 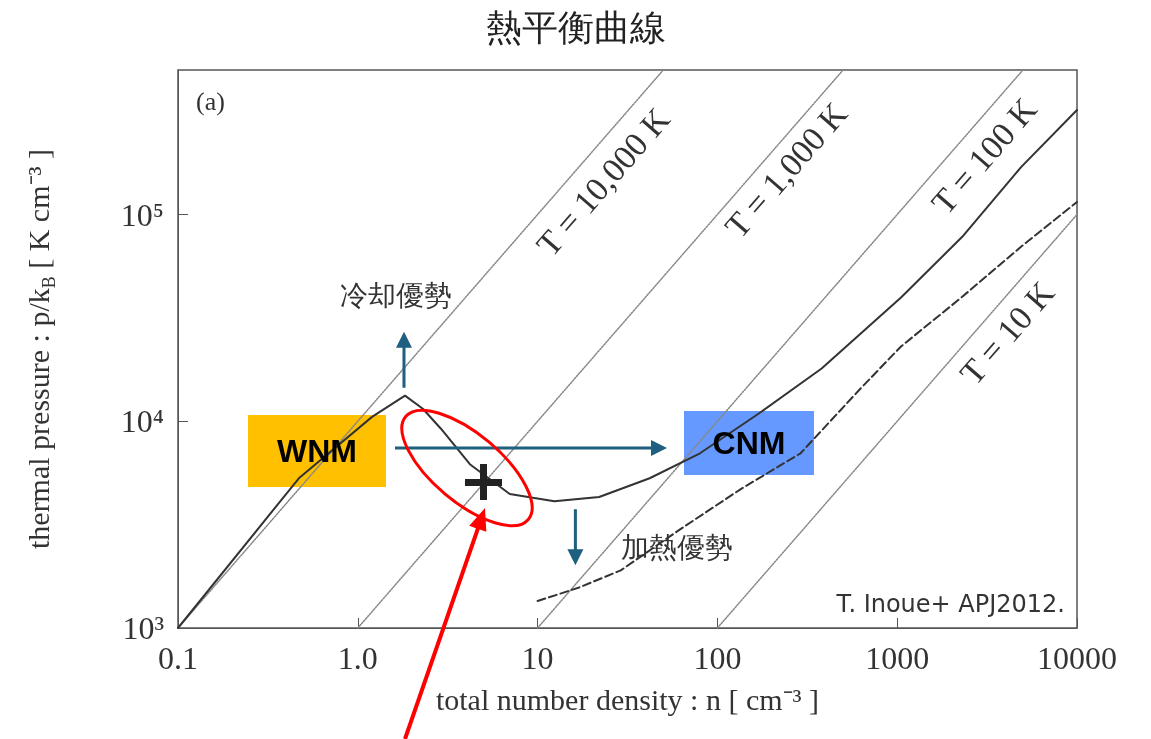 I want to click on annotation: T = 10 K, so click(x=1007, y=332).